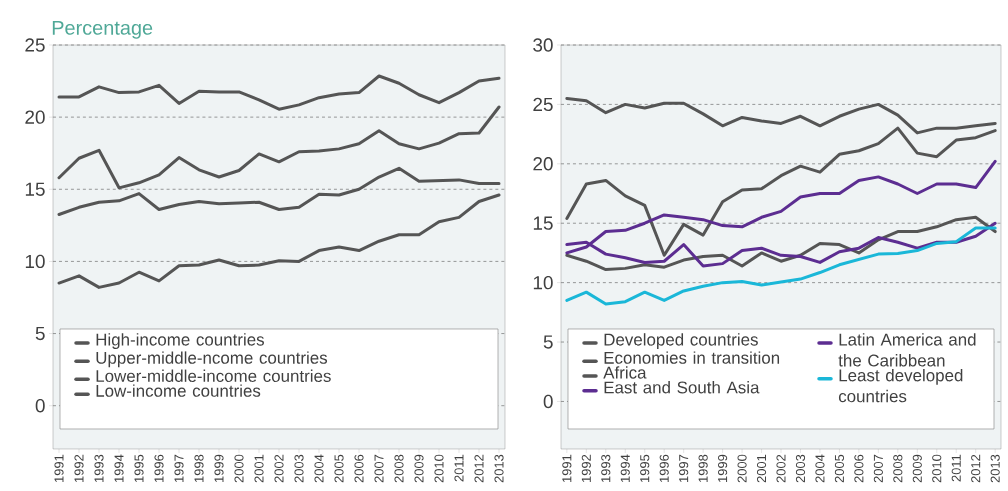  What do you see at coordinates (178, 390) in the screenshot?
I see `legend-label: Low-income countries` at bounding box center [178, 390].